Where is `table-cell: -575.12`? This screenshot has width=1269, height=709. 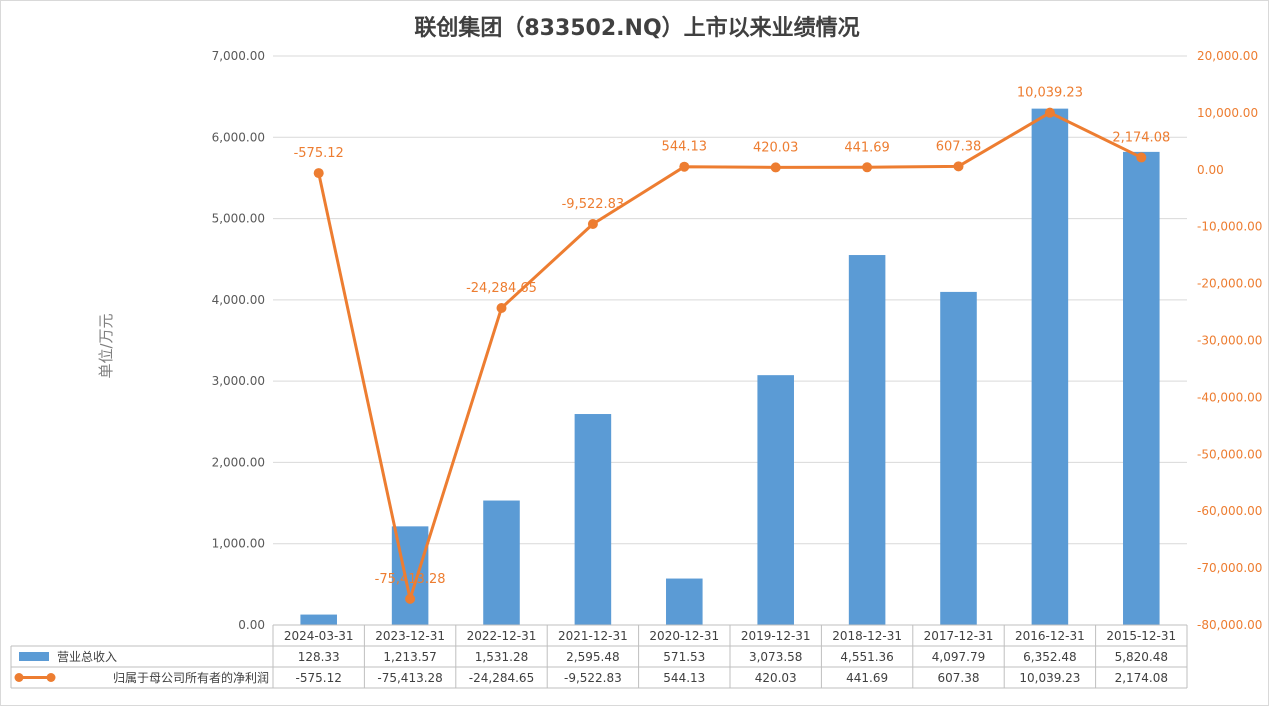
table-cell: -575.12 is located at coordinates (319, 678).